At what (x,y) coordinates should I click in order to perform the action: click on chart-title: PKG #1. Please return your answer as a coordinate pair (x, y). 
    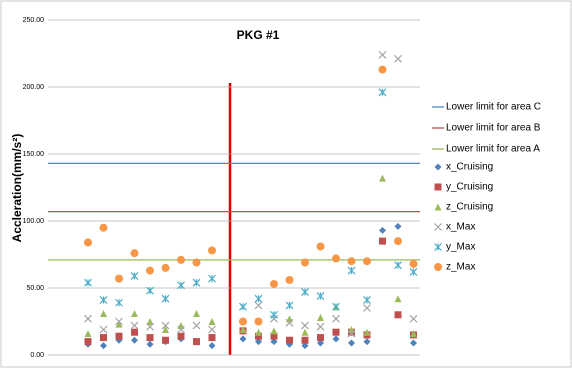
    Looking at the image, I should click on (258, 35).